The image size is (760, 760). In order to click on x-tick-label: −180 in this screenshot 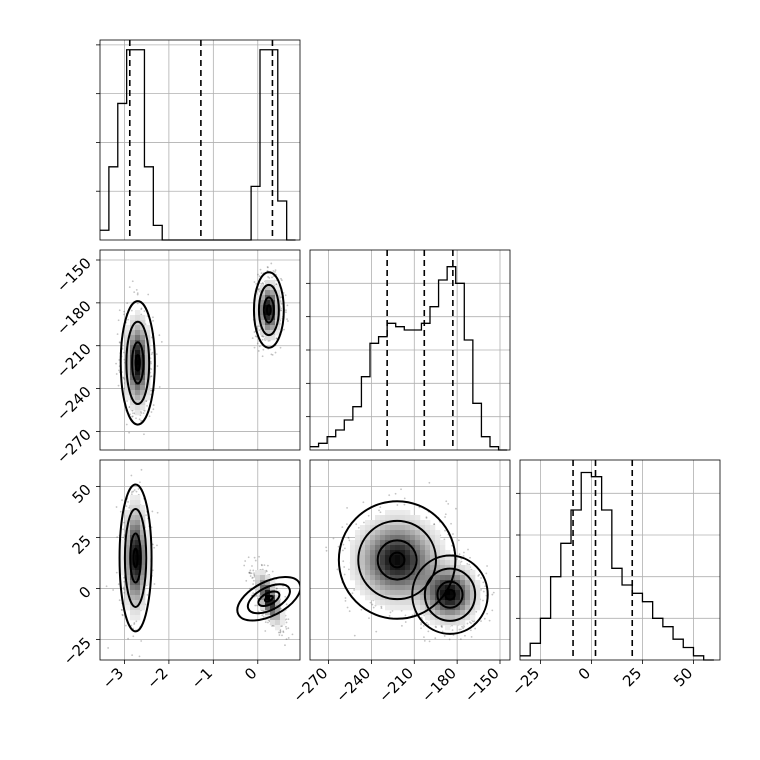, I will do `click(439, 685)`.